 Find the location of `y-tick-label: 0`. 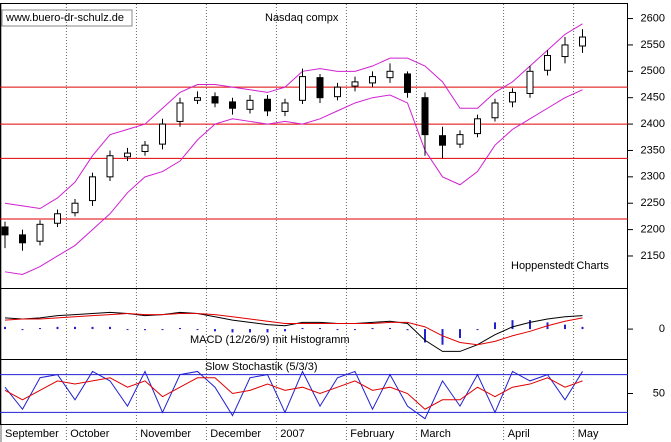

y-tick-label: 0 is located at coordinates (662, 329).